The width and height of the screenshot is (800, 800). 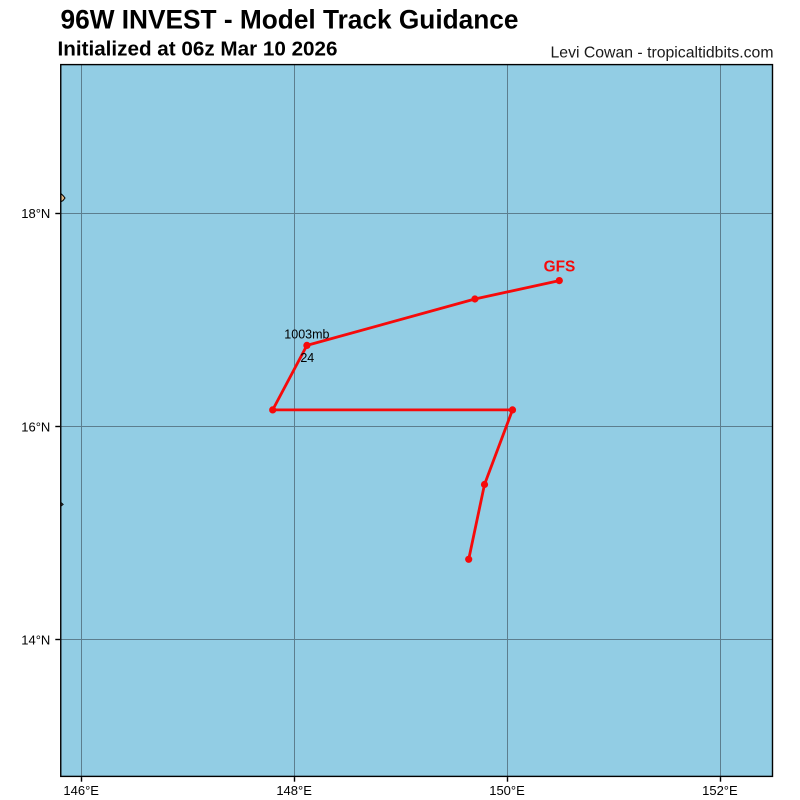 I want to click on svg-text: 1003mb, so click(x=306, y=334).